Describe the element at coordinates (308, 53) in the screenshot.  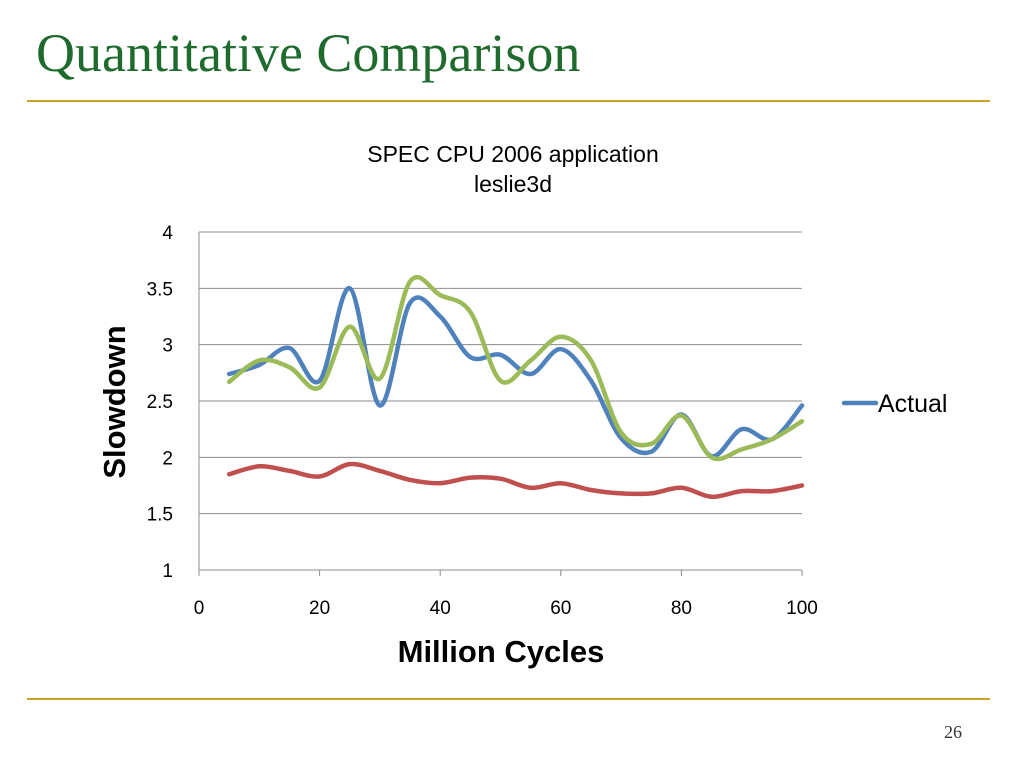
I see `slide-title: Quantitative Comparison` at that location.